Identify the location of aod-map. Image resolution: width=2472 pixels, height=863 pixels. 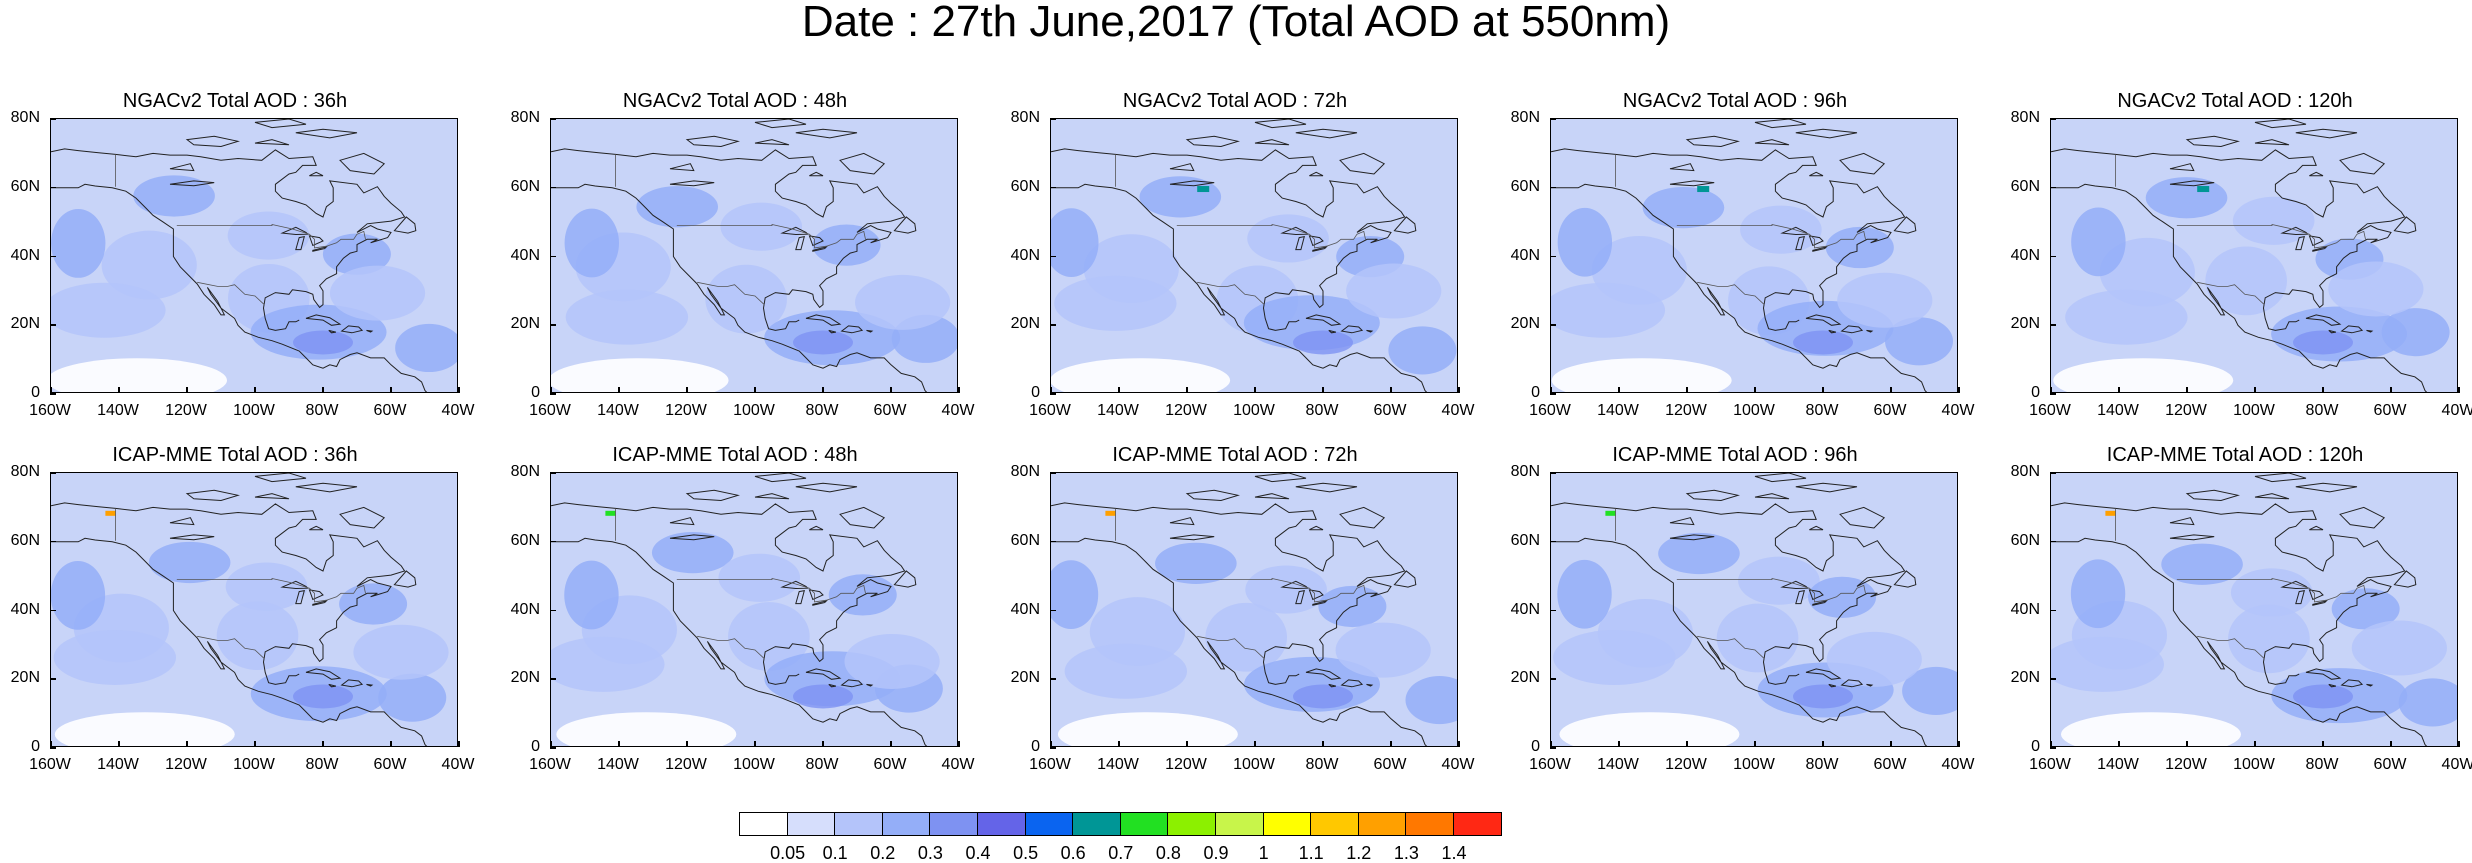
(1752, 255).